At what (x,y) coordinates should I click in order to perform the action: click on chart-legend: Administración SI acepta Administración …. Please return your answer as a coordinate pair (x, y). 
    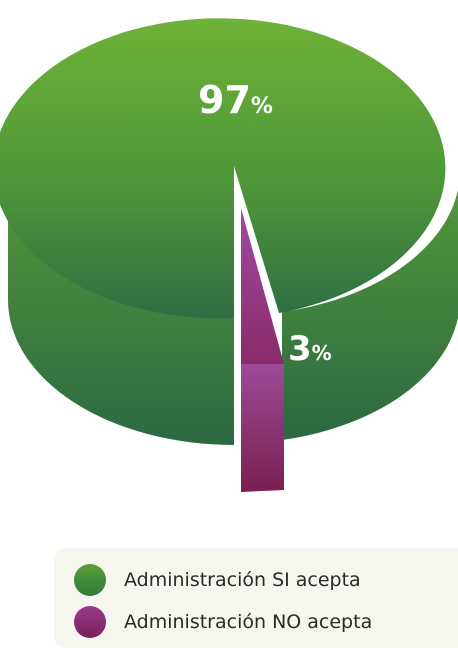
    Looking at the image, I should click on (256, 598).